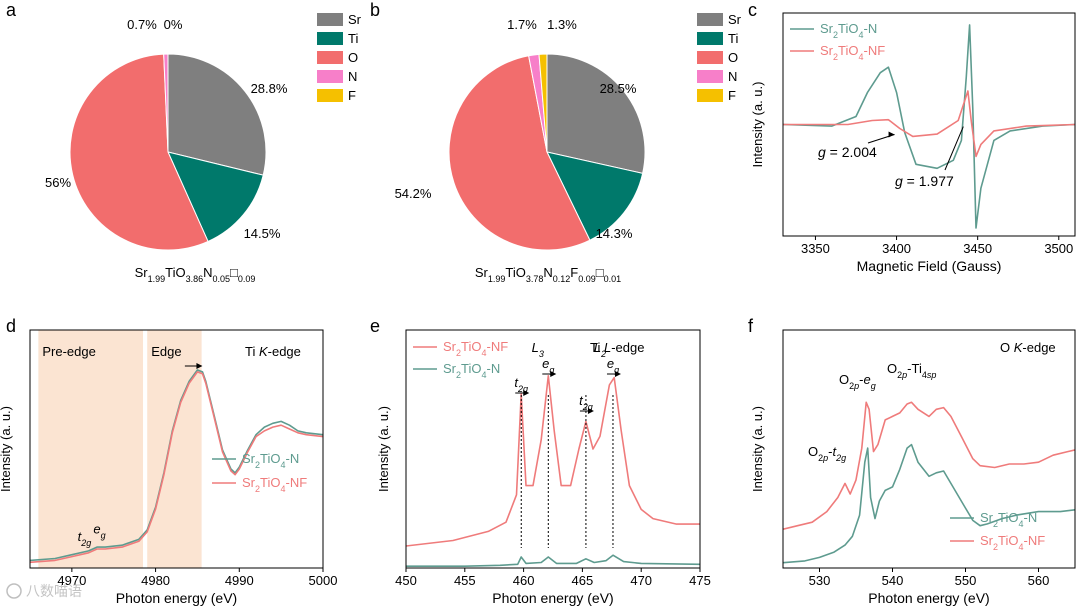 The image size is (1080, 609). Describe the element at coordinates (353, 57) in the screenshot. I see `legend-label-o: O` at that location.